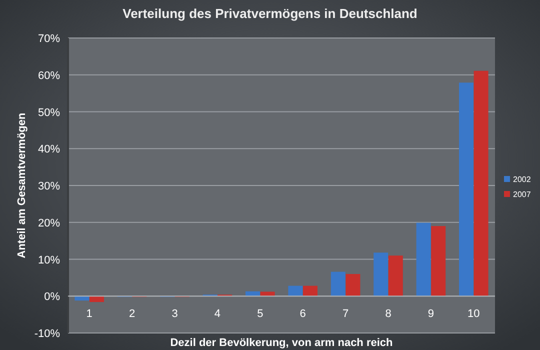 This screenshot has height=350, width=540. Describe the element at coordinates (52, 297) in the screenshot. I see `y-tick-label: 0%` at that location.